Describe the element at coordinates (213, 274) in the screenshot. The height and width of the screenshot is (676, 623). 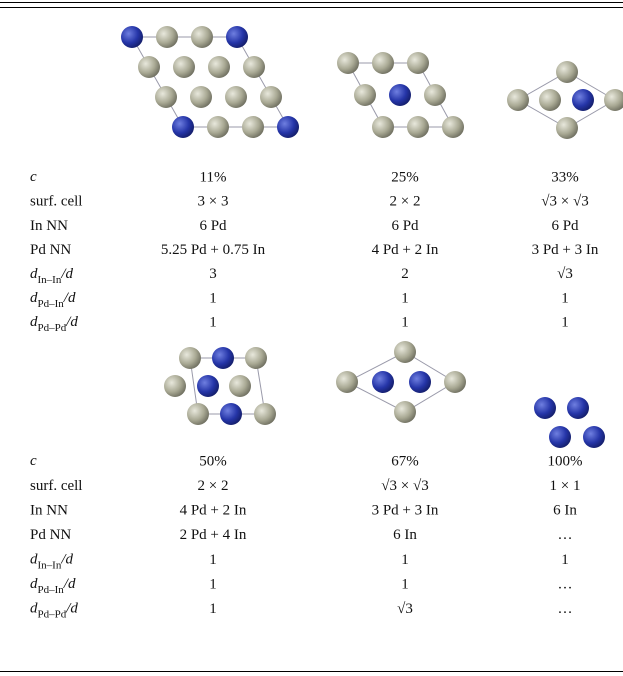
I see `cell: 3` at that location.